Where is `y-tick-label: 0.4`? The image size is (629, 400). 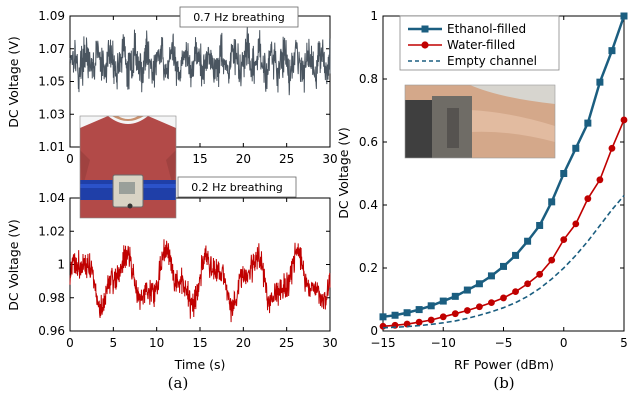 y-tick-label: 0.4 is located at coordinates (368, 205).